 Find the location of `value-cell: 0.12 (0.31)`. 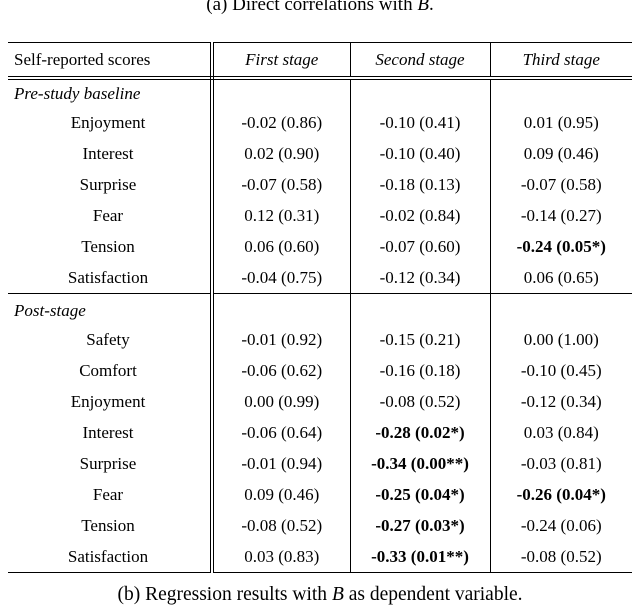

value-cell: 0.12 (0.31) is located at coordinates (281, 215).